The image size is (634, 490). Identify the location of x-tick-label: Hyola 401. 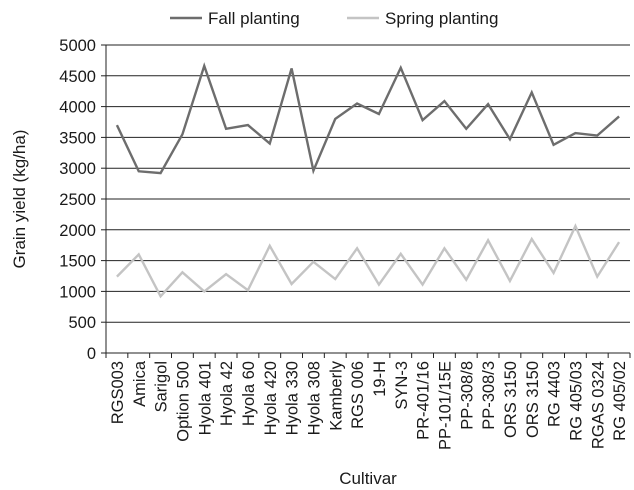
(205, 398).